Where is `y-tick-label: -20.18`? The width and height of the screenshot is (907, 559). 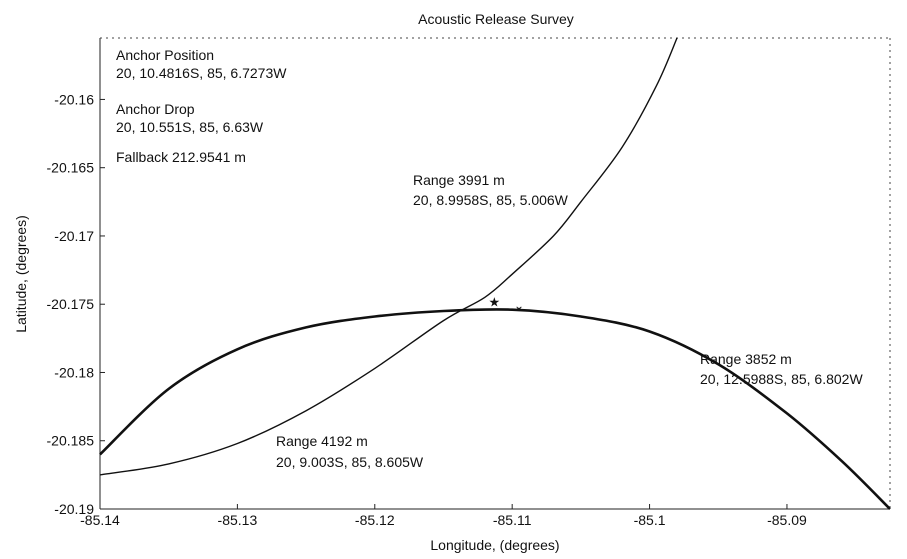
y-tick-label: -20.18 is located at coordinates (74, 372).